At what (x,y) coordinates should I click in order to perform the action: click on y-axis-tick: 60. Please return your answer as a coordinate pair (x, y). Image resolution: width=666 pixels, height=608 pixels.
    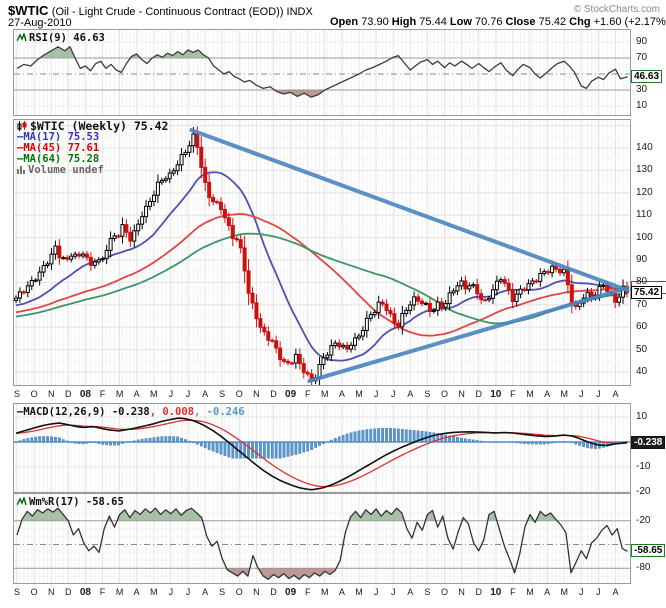
    Looking at the image, I should click on (642, 327).